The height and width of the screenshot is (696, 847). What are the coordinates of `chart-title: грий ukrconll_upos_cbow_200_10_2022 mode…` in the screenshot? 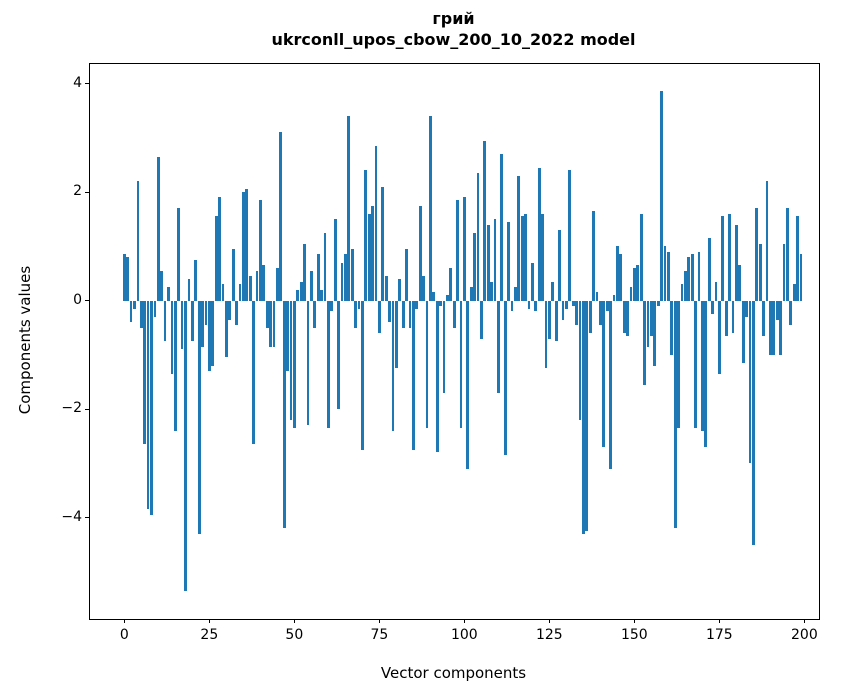 It's located at (453, 29).